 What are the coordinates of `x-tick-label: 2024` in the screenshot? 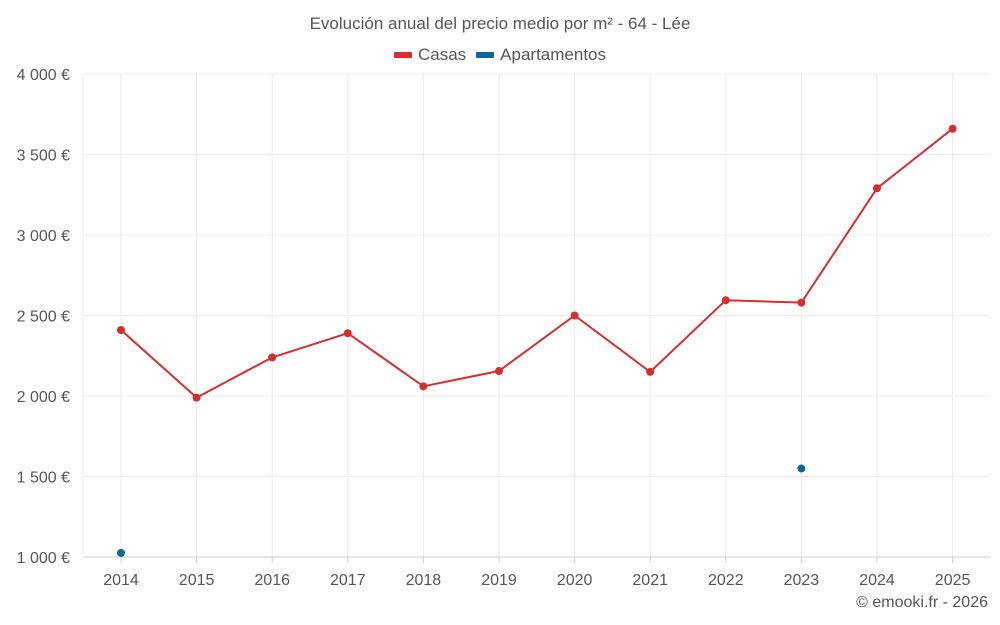 It's located at (877, 580).